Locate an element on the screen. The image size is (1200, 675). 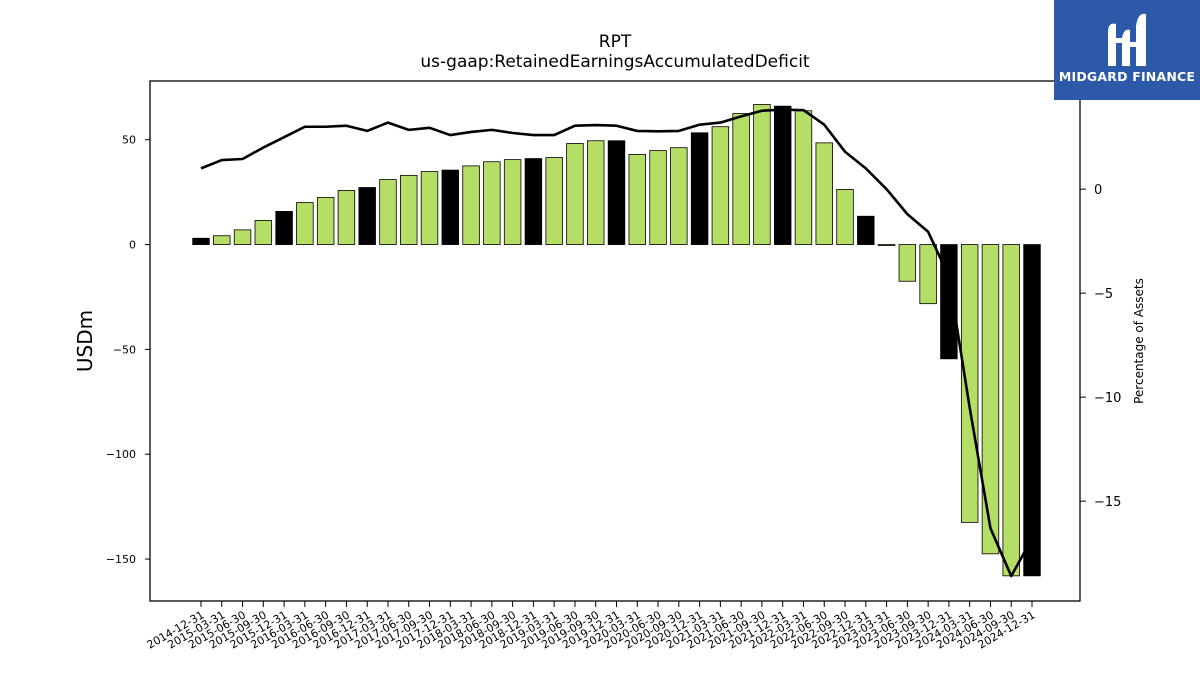
y2-tick-label: 0 is located at coordinates (1098, 190).